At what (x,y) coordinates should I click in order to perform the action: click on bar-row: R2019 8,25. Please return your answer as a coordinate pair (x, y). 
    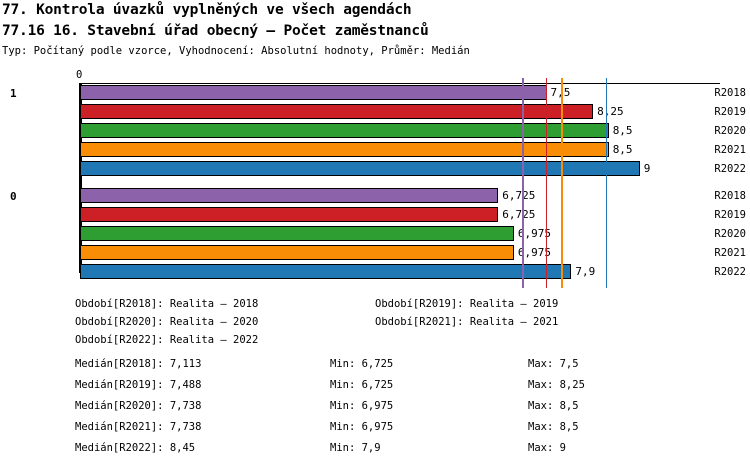
    Looking at the image, I should click on (375, 112).